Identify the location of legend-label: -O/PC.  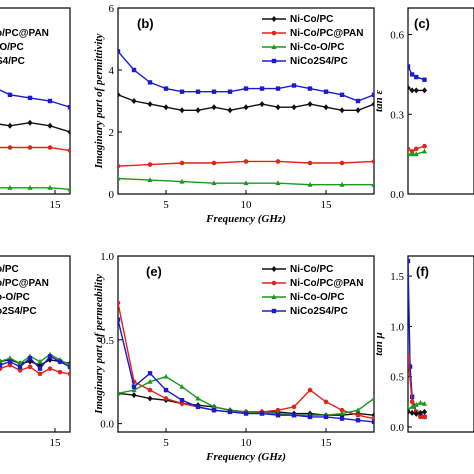
(12, 47).